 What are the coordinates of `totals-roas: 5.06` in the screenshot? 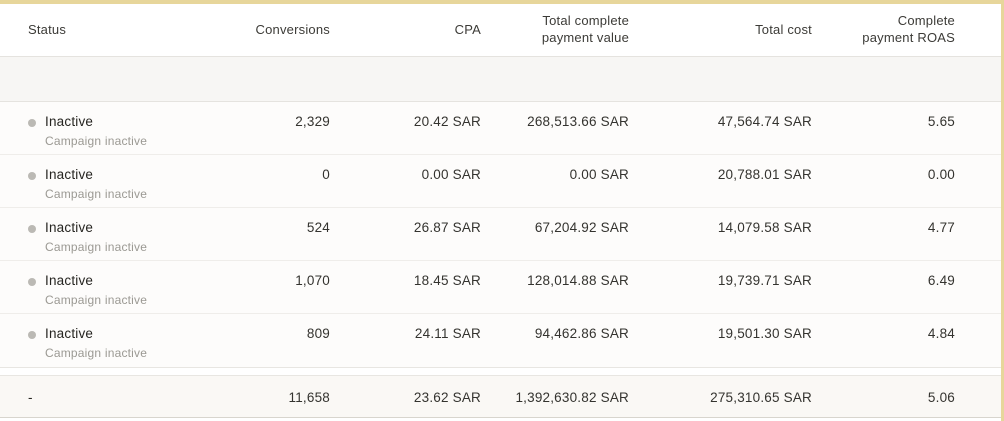 It's located at (941, 397).